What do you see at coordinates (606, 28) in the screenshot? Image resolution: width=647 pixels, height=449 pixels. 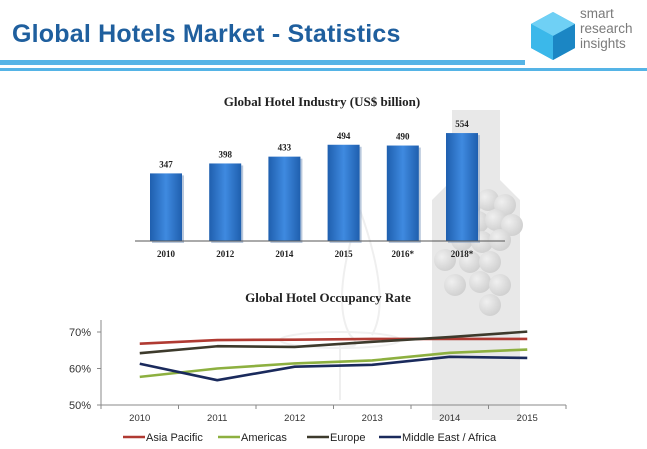 I see `brand-word-2: research` at bounding box center [606, 28].